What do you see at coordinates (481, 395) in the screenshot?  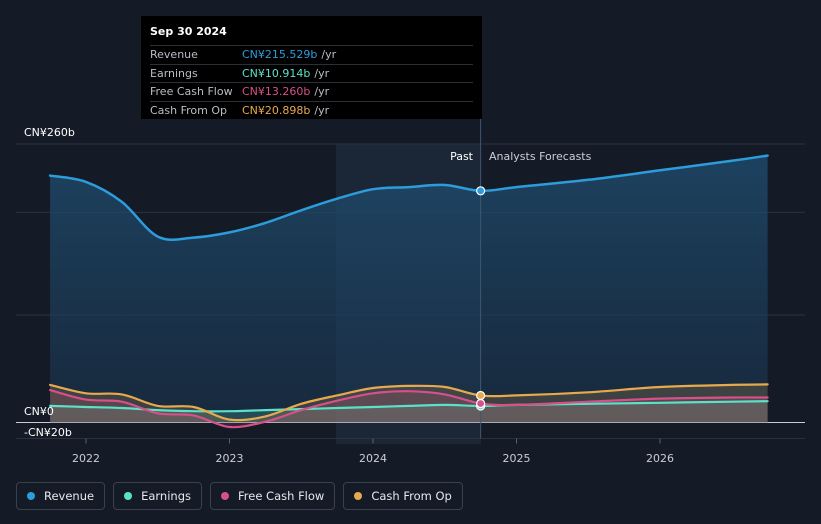 I see `marker-cash-from-op` at bounding box center [481, 395].